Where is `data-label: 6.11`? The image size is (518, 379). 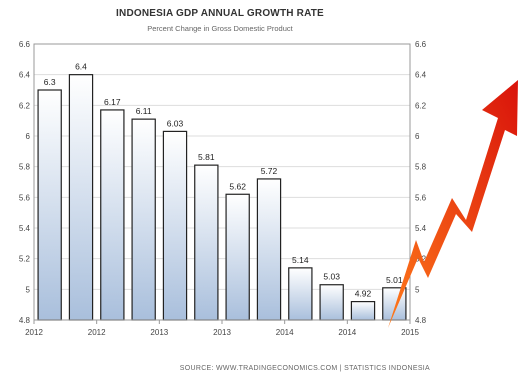
data-label: 6.11 is located at coordinates (144, 111).